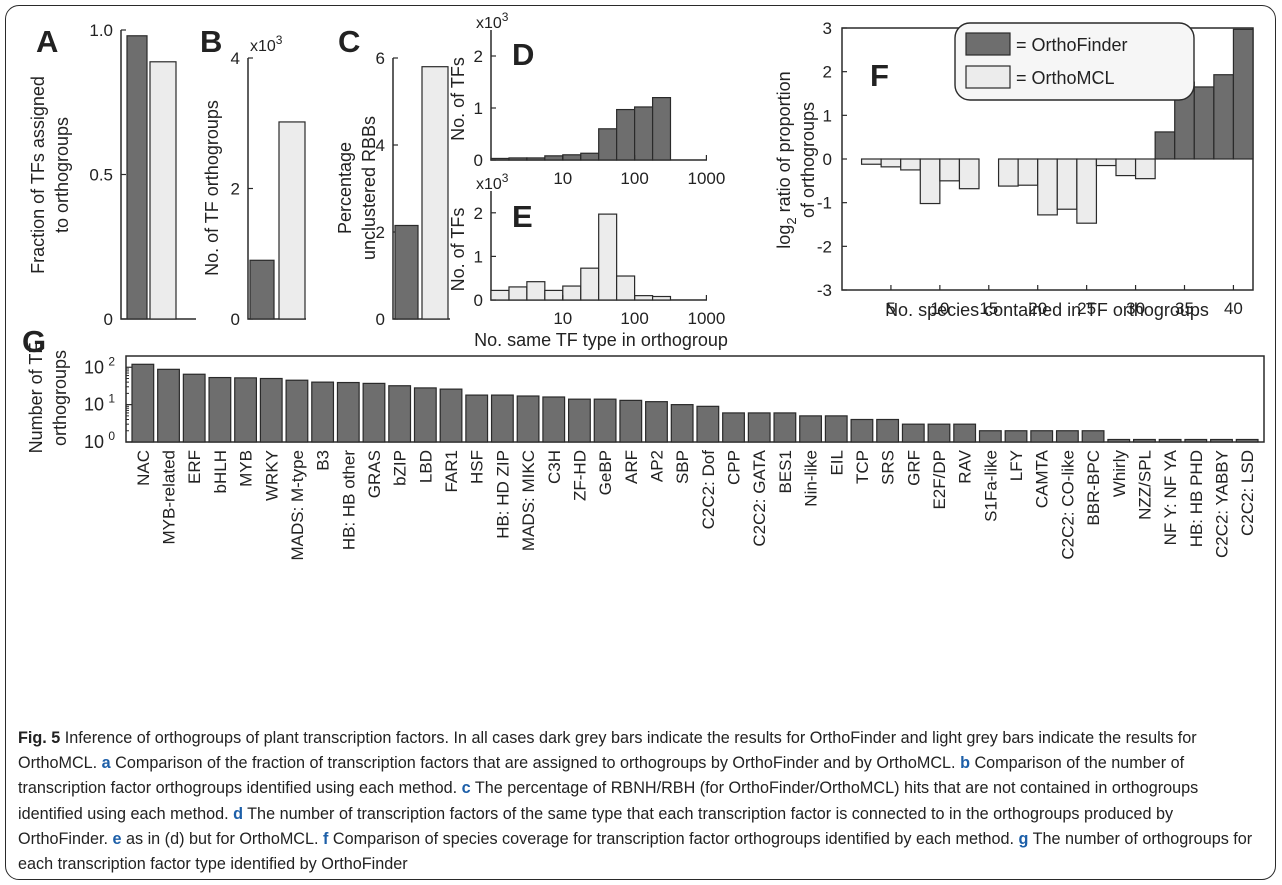  What do you see at coordinates (111, 361) in the screenshot?
I see `y-tick-exponent-g: 2` at bounding box center [111, 361].